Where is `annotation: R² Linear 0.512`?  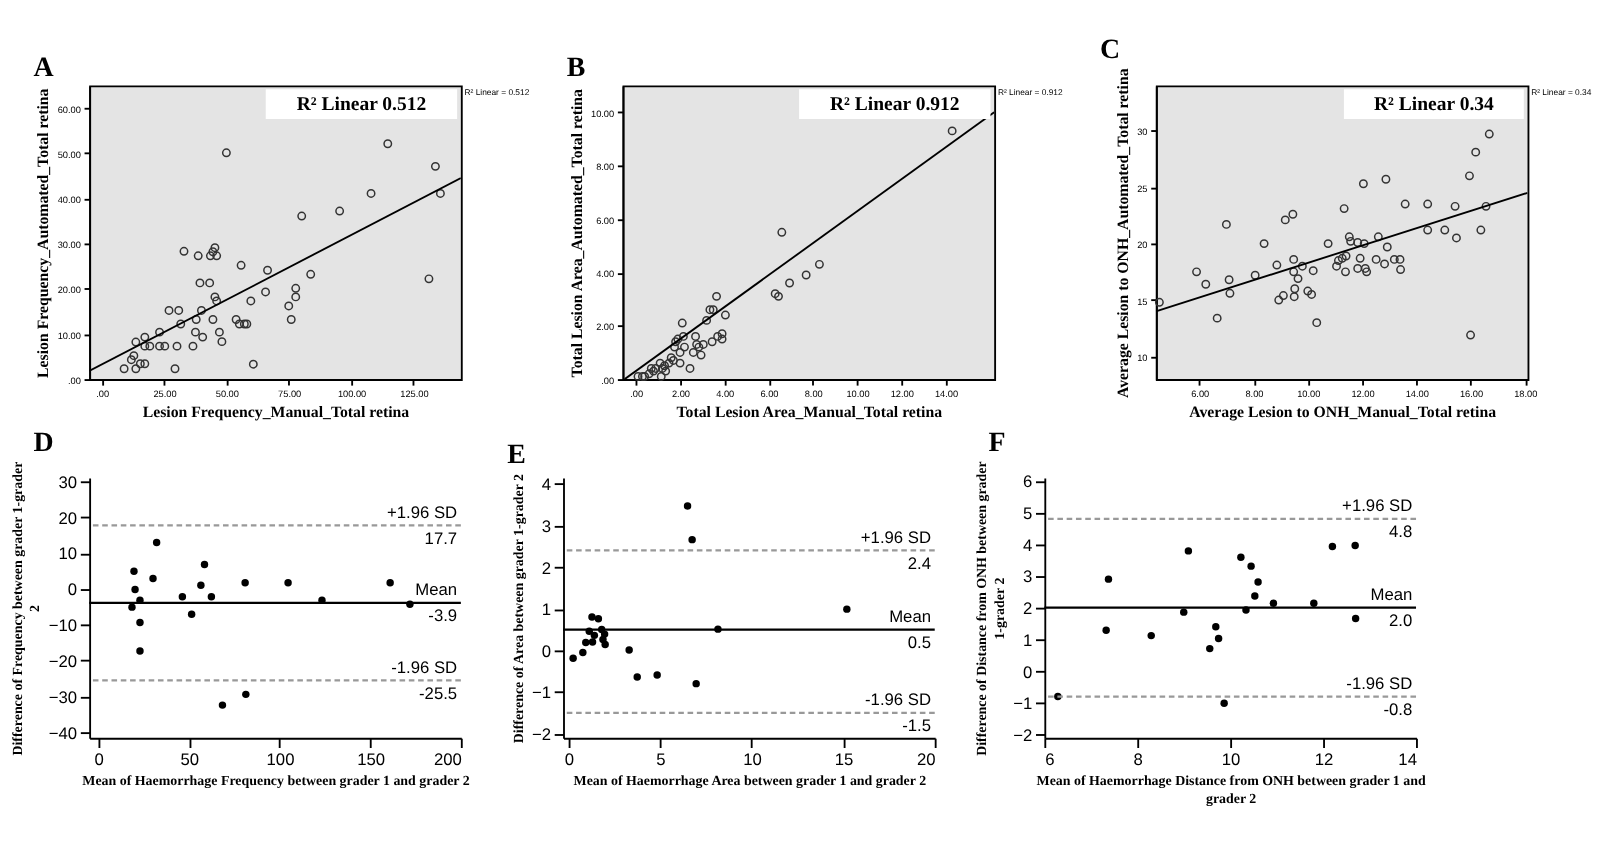
annotation: R² Linear 0.512 is located at coordinates (361, 104).